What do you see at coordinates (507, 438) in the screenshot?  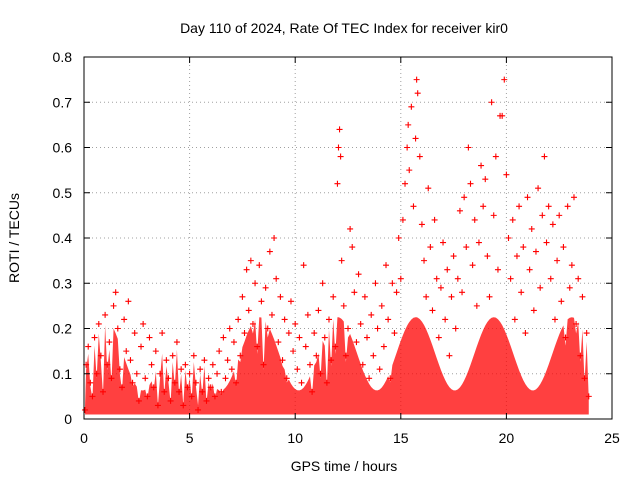 I see `x-tick-label: 20` at bounding box center [507, 438].